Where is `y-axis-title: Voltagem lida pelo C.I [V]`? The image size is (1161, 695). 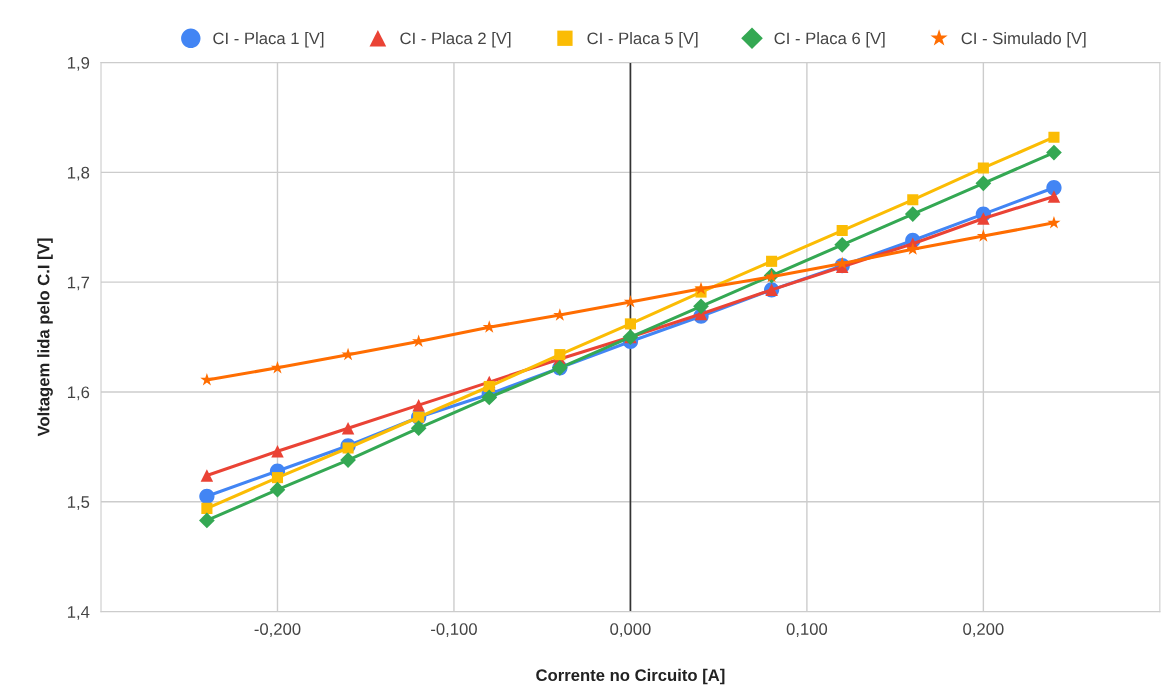
y-axis-title: Voltagem lida pelo C.I [V] is located at coordinates (45, 337).